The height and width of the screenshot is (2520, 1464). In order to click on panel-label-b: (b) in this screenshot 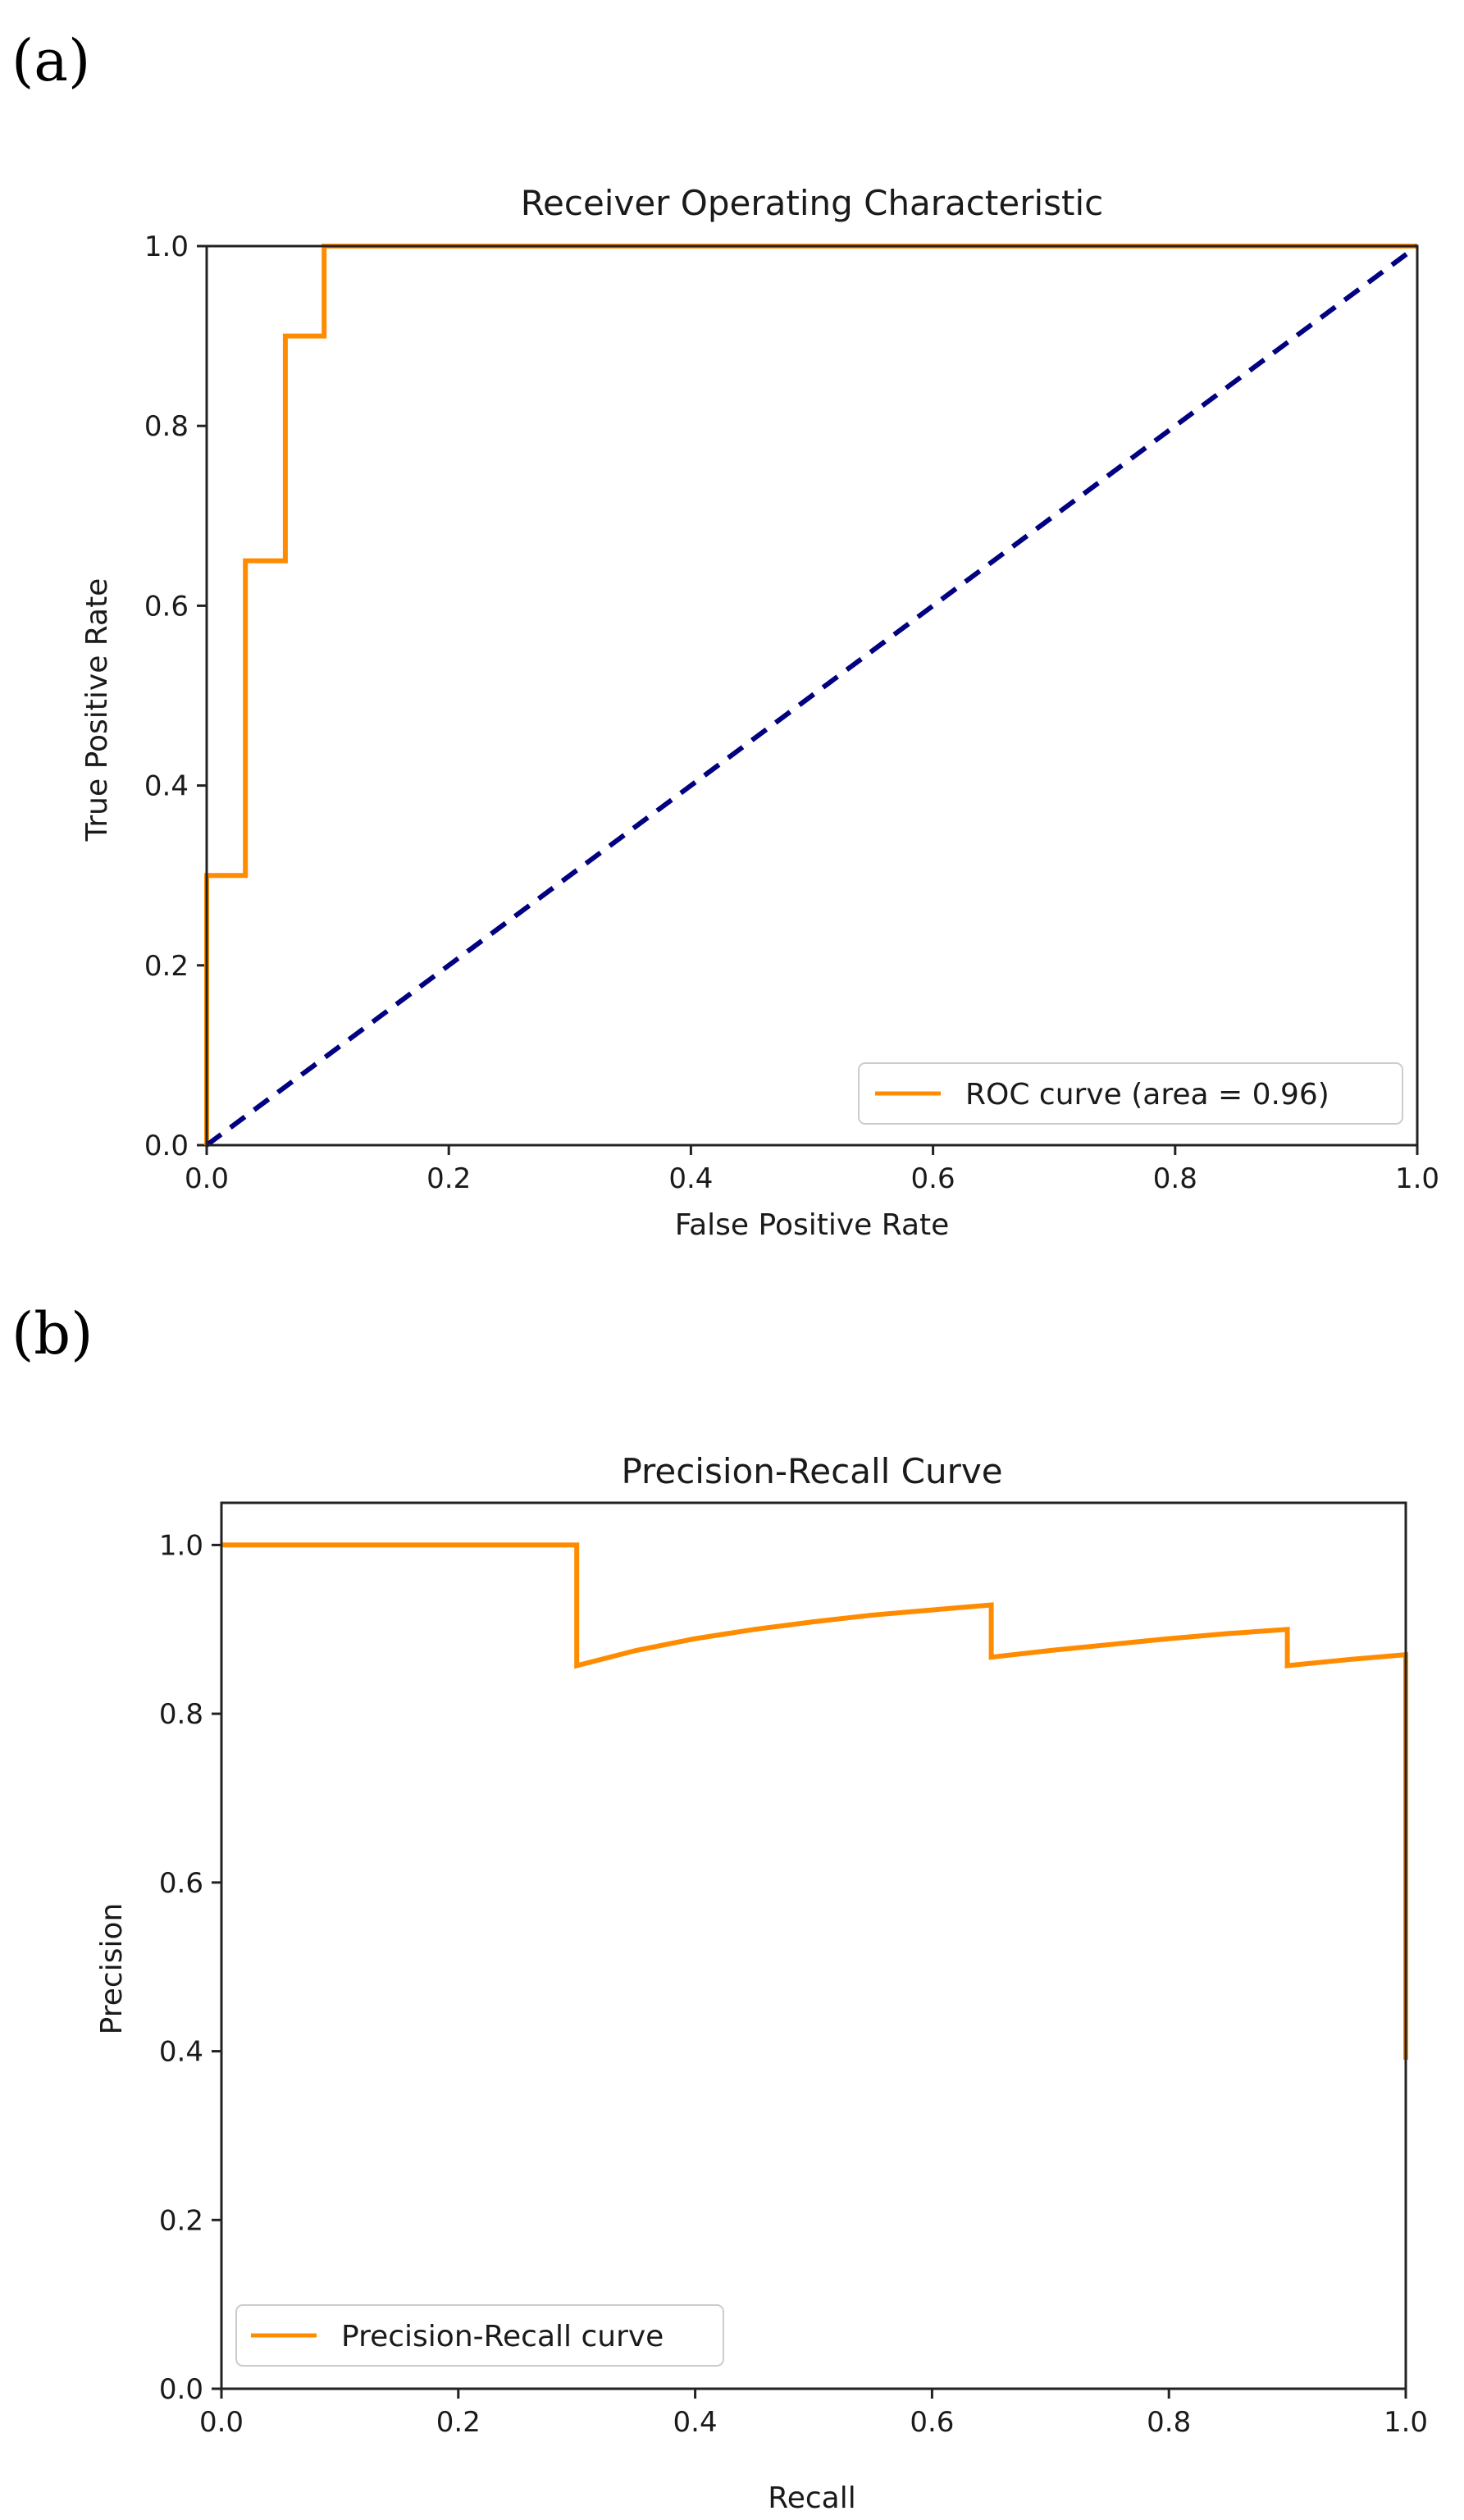, I will do `click(52, 1333)`.